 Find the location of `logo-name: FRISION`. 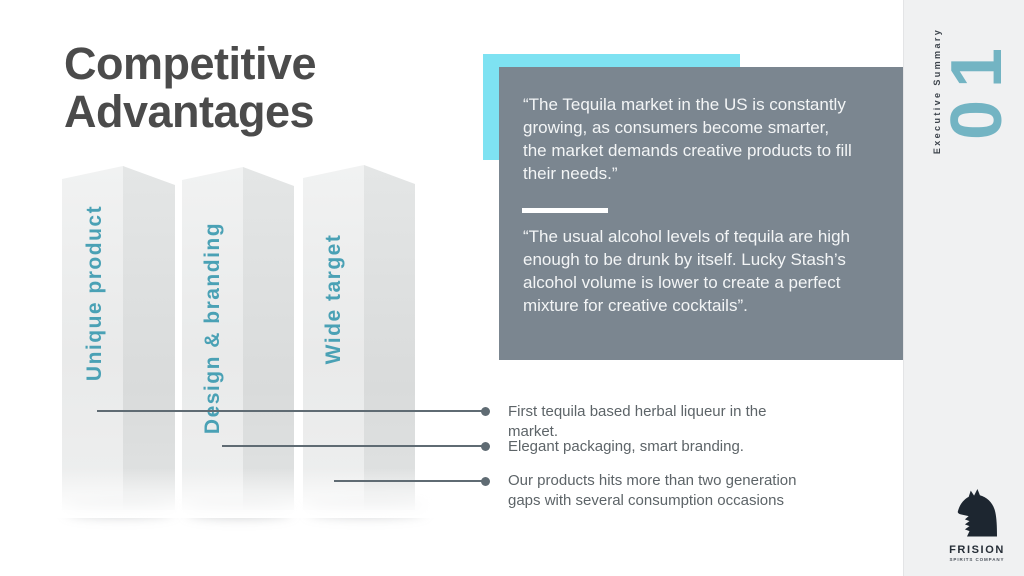

logo-name: FRISION is located at coordinates (977, 550).